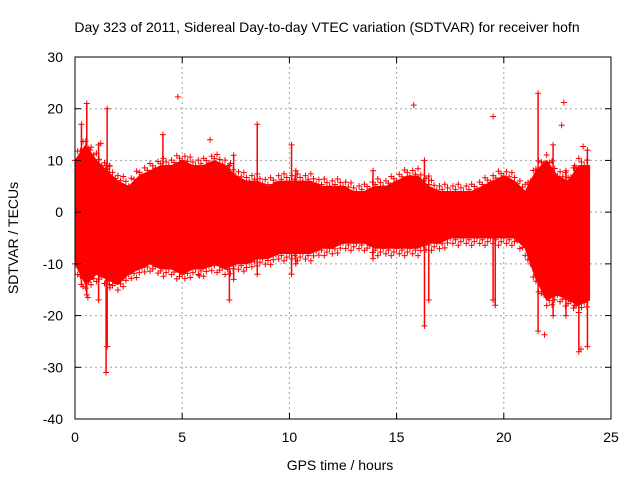 The image size is (640, 480). Describe the element at coordinates (53, 316) in the screenshot. I see `y-tick-label: -20` at that location.